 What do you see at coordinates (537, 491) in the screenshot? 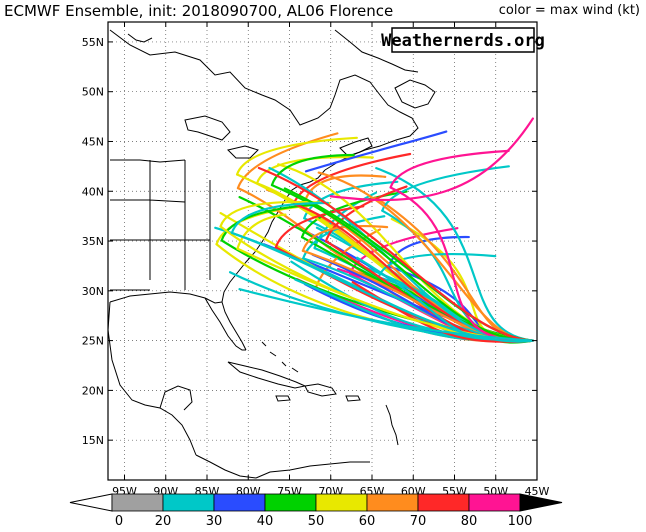
I see `lon-tick-label: 45W` at bounding box center [537, 491].